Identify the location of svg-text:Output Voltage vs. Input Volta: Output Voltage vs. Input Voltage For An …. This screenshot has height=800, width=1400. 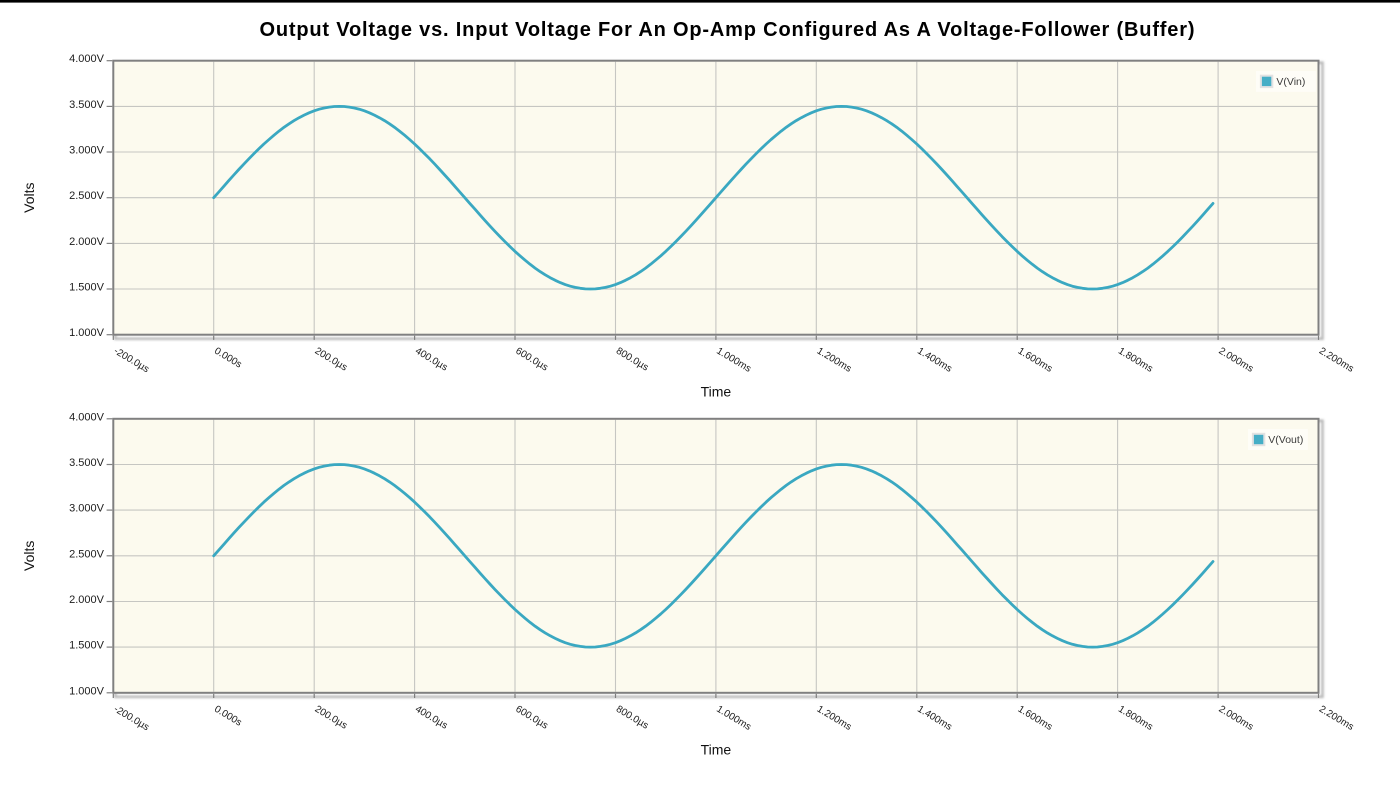
(727, 30).